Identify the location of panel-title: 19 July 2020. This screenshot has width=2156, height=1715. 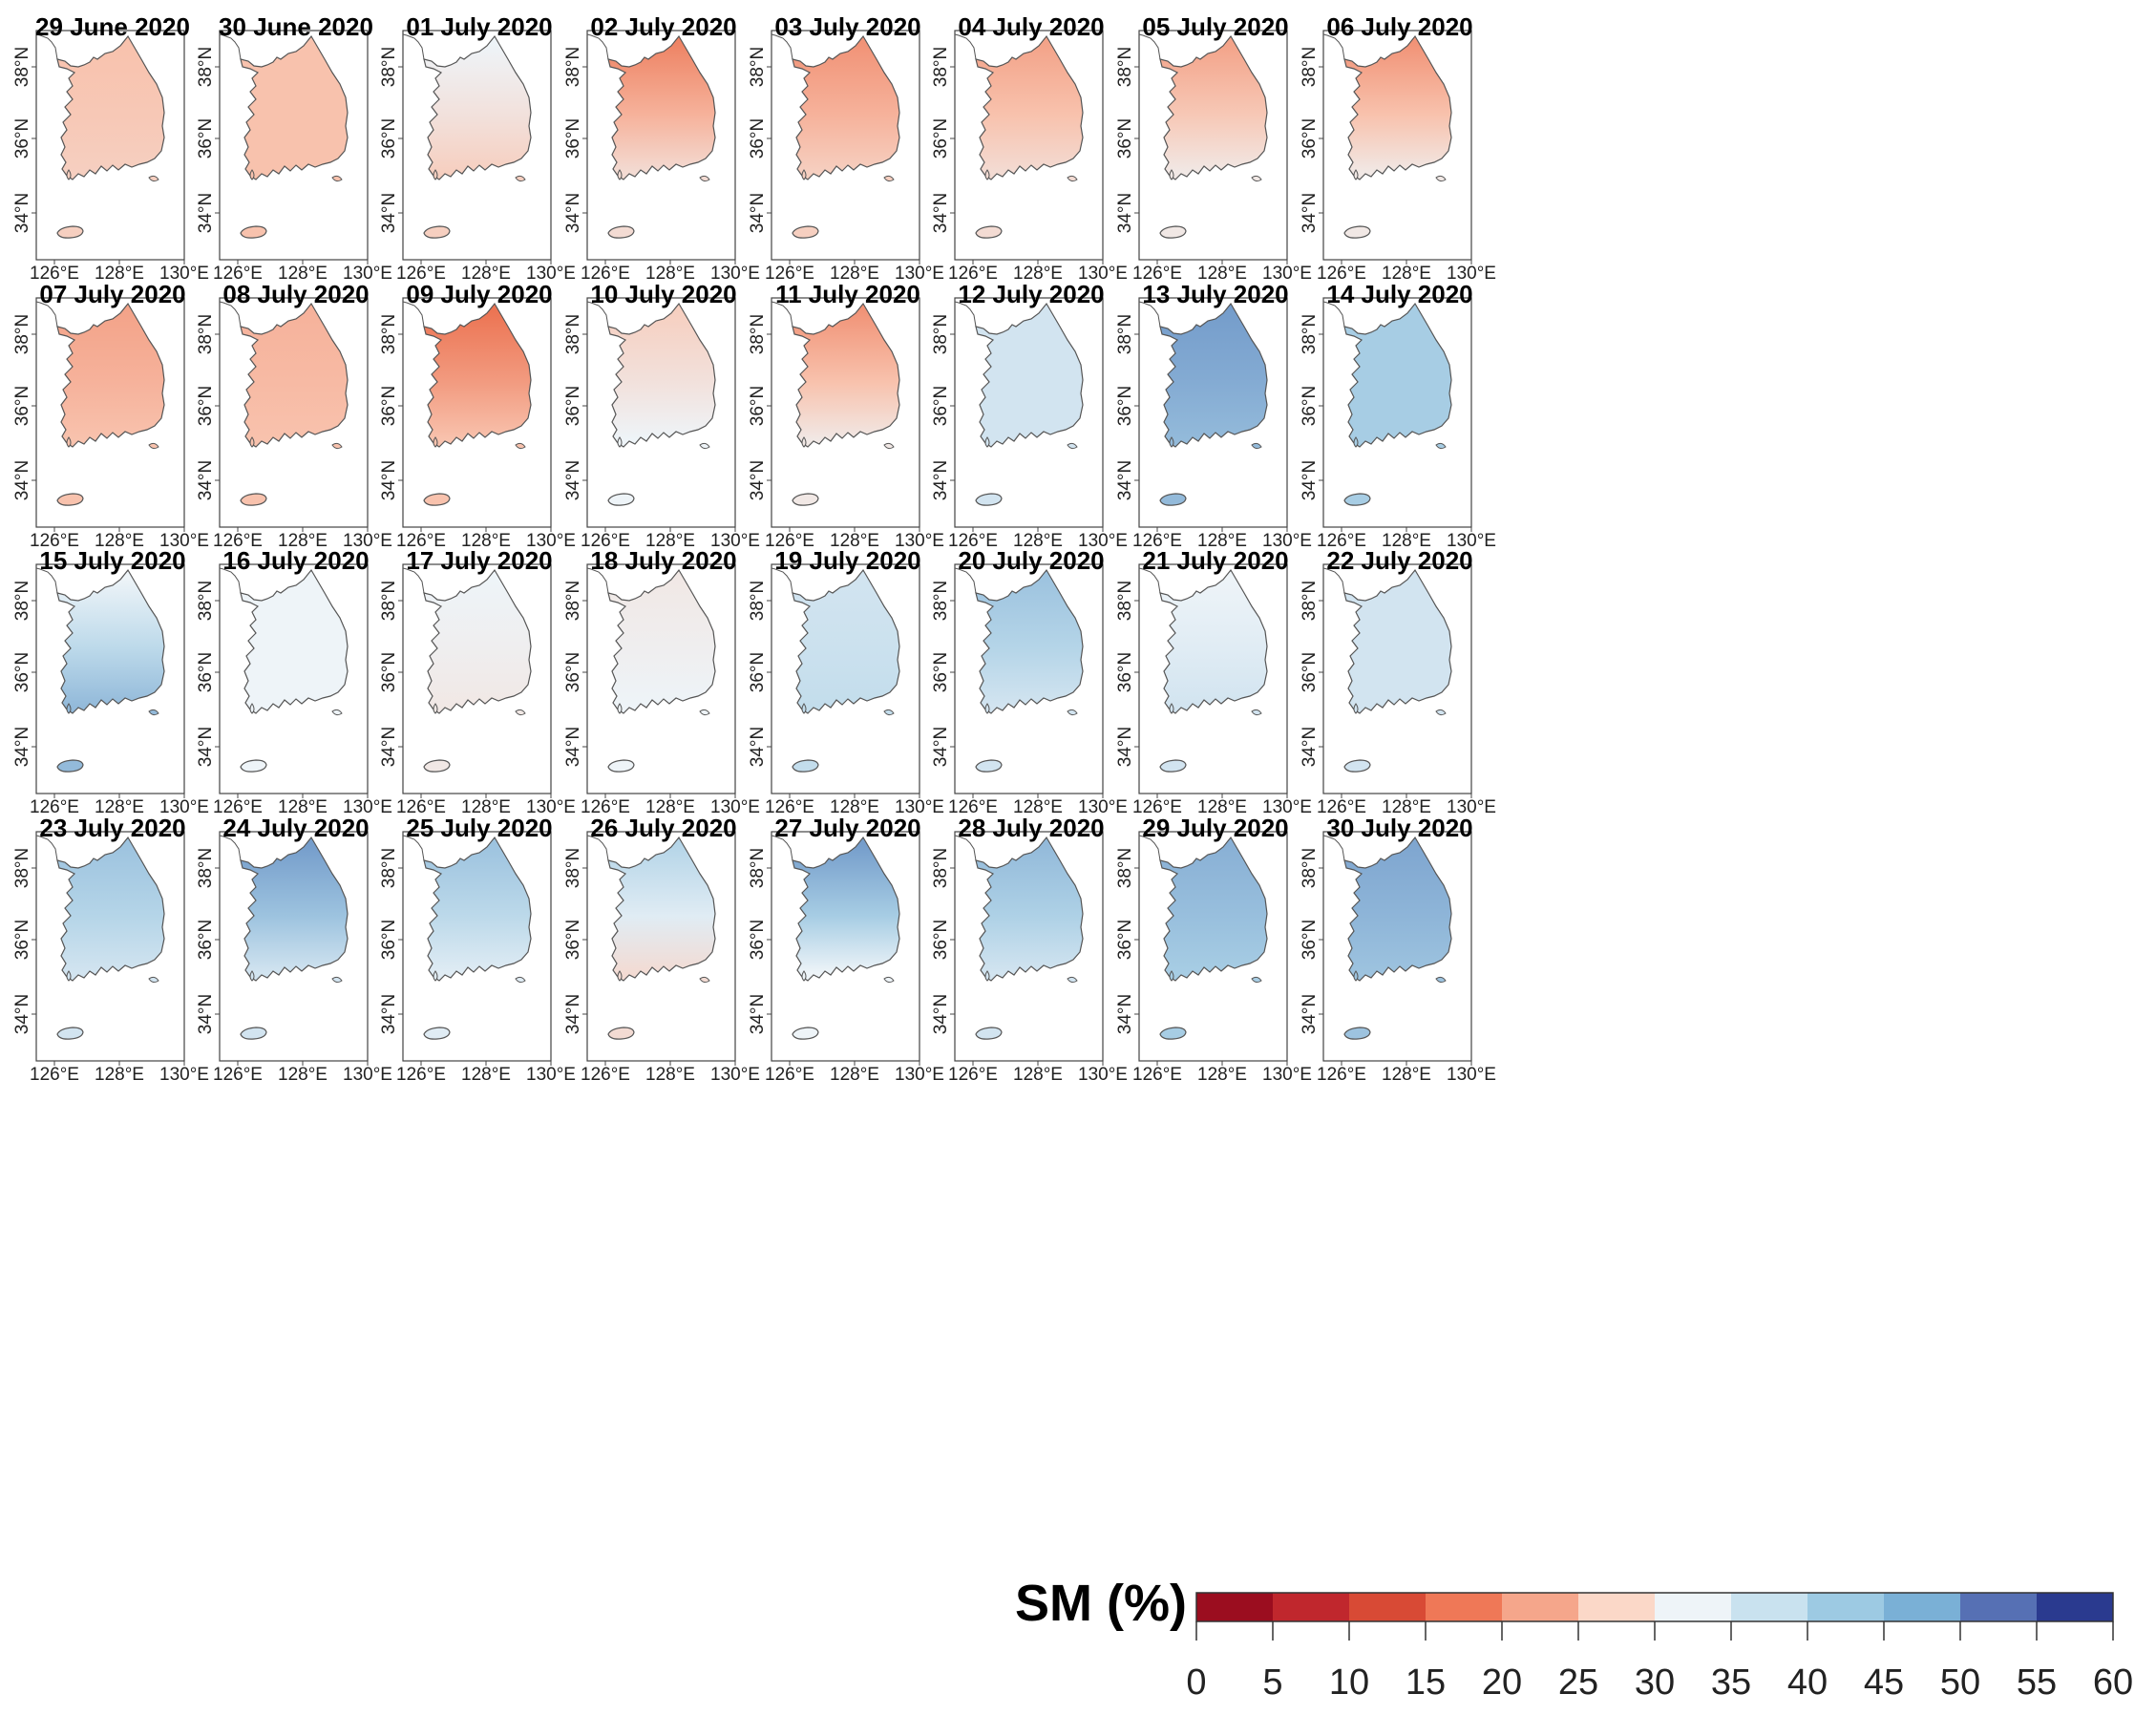
(847, 561).